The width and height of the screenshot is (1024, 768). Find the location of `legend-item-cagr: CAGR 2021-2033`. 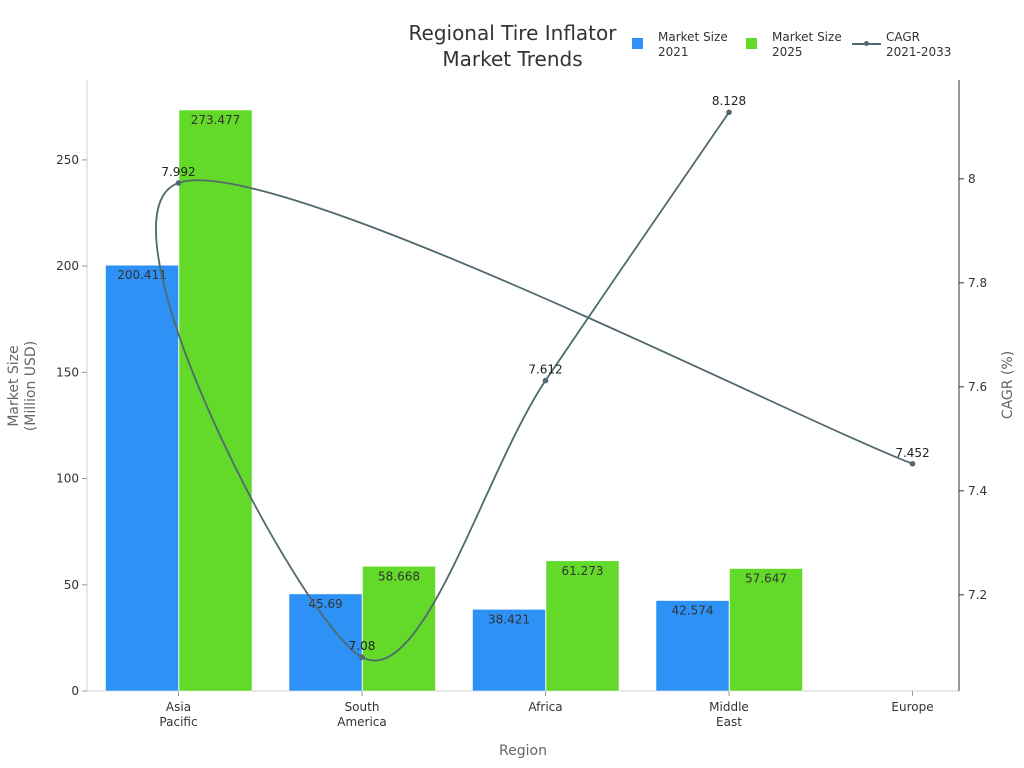

legend-item-cagr: CAGR 2021-2033 is located at coordinates (901, 45).